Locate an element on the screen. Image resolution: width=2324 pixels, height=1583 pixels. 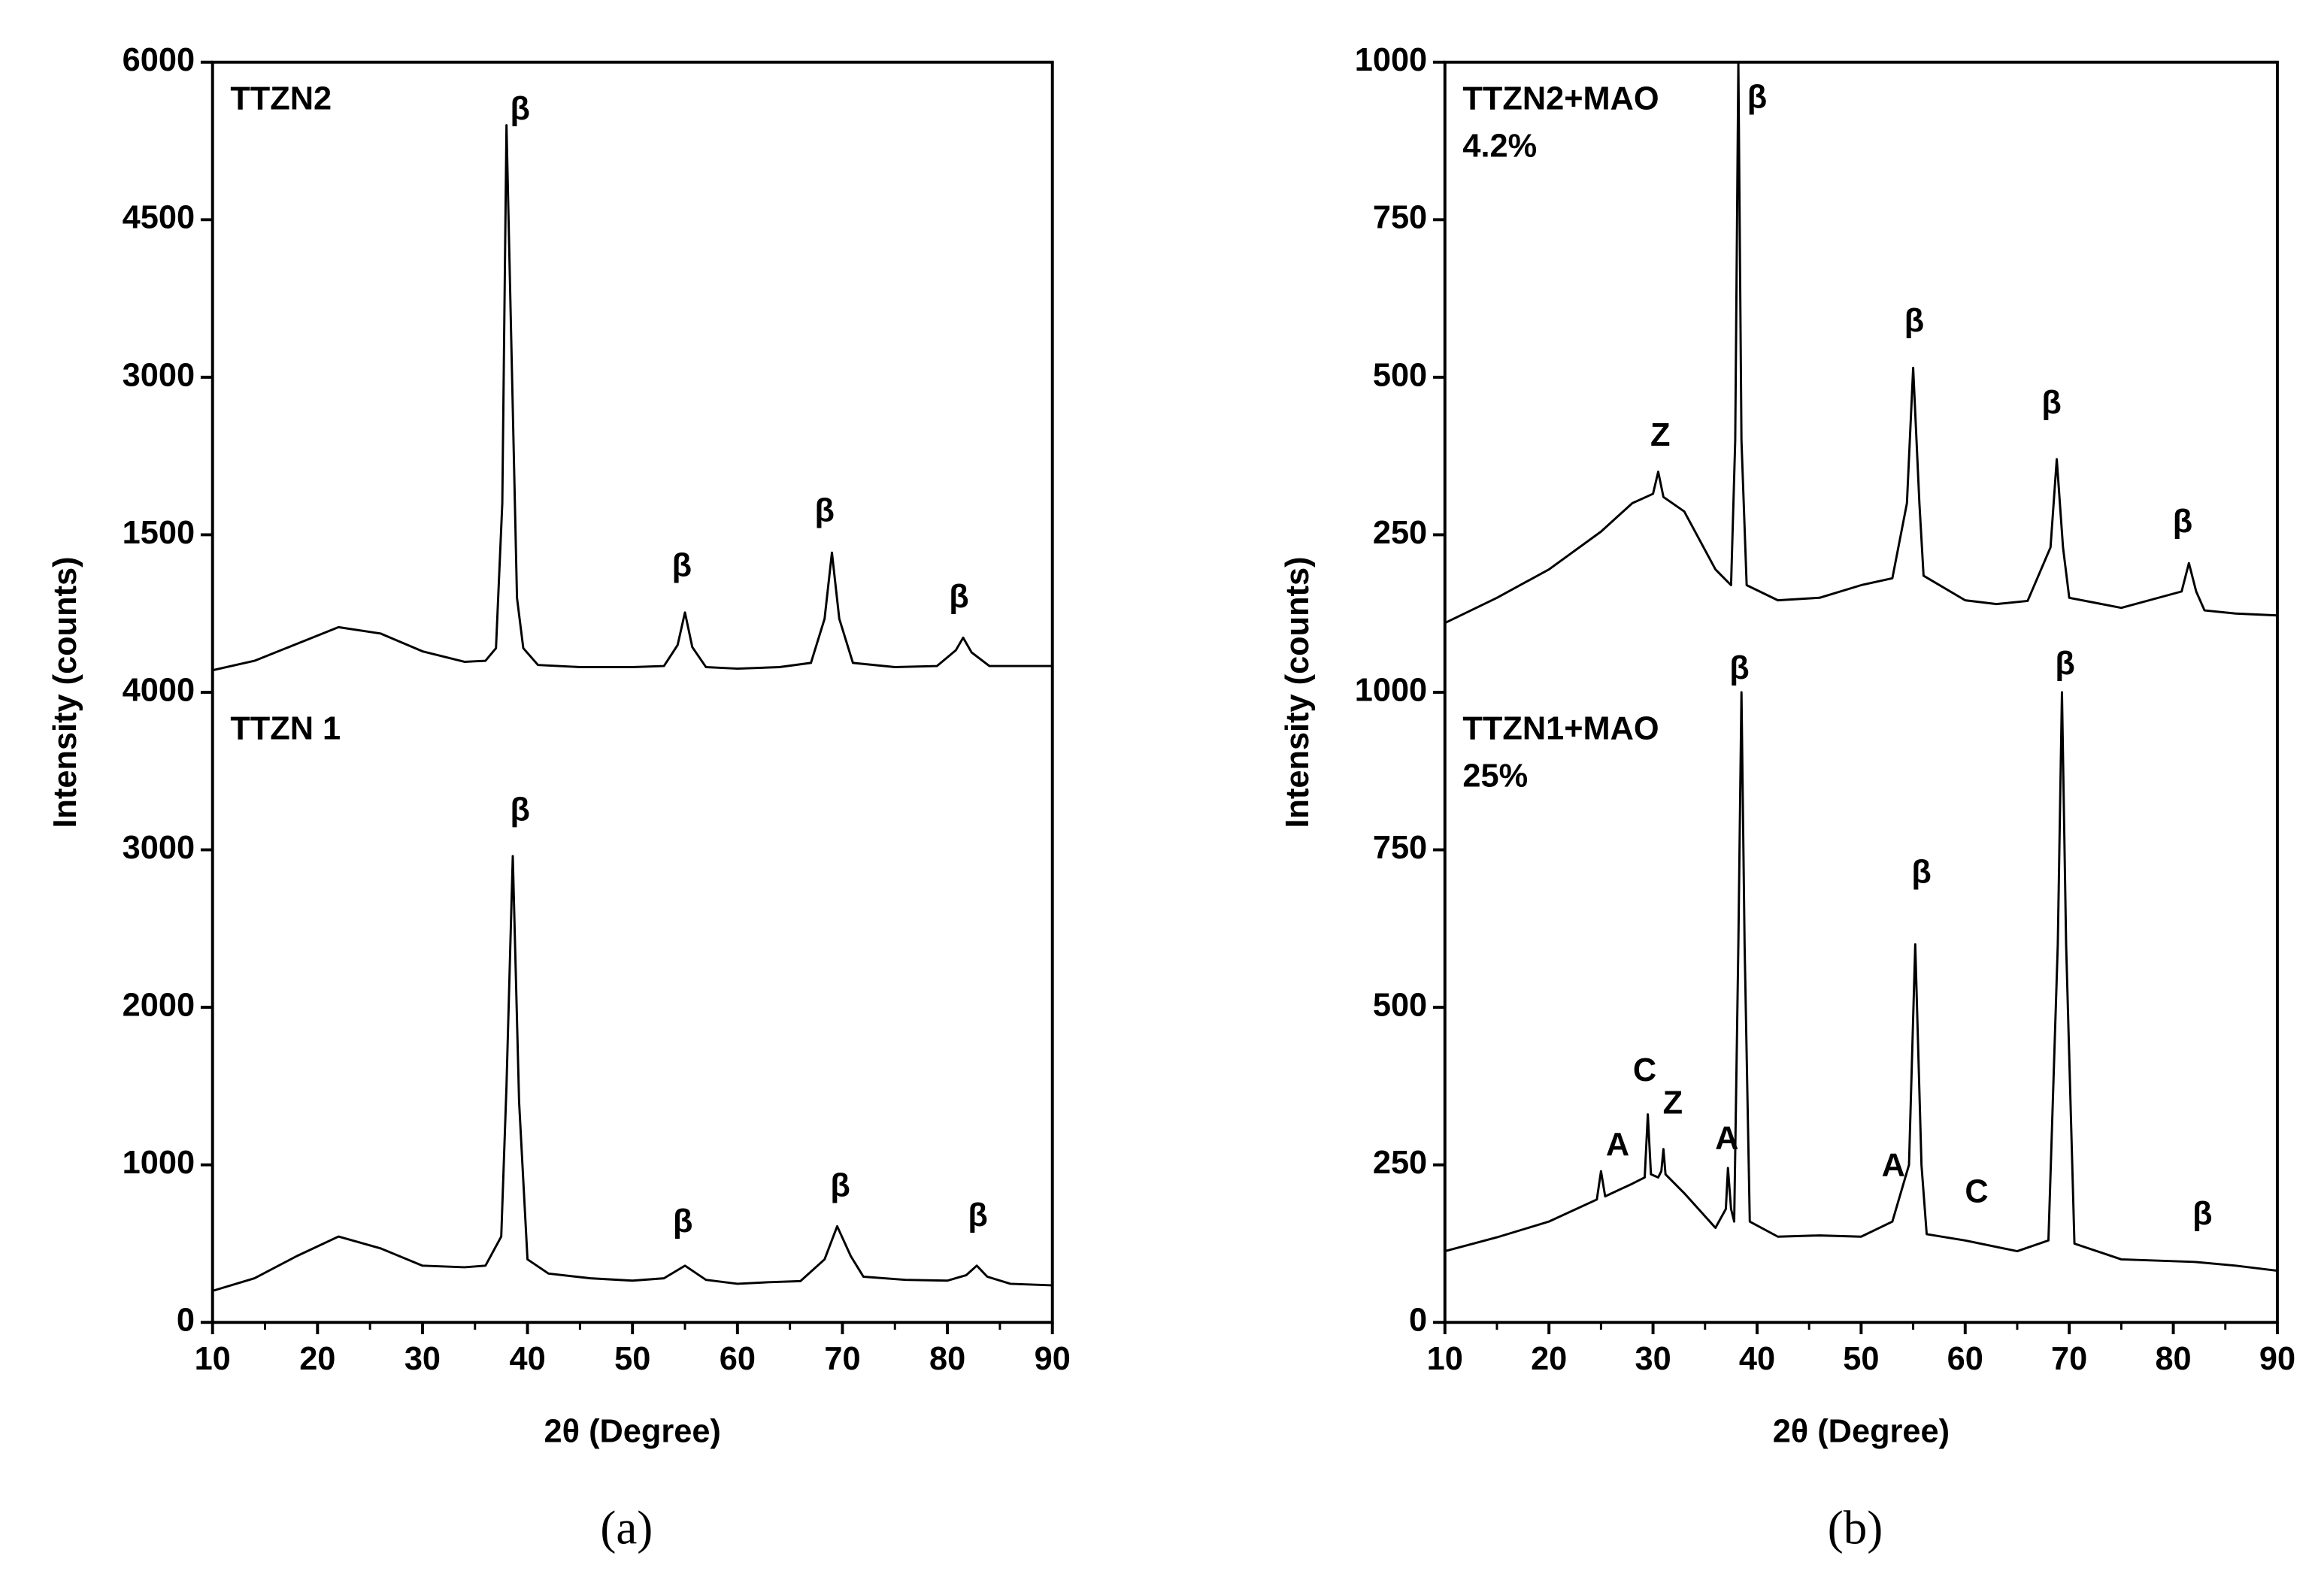
series-subtitle: 4.2% is located at coordinates (1499, 146).